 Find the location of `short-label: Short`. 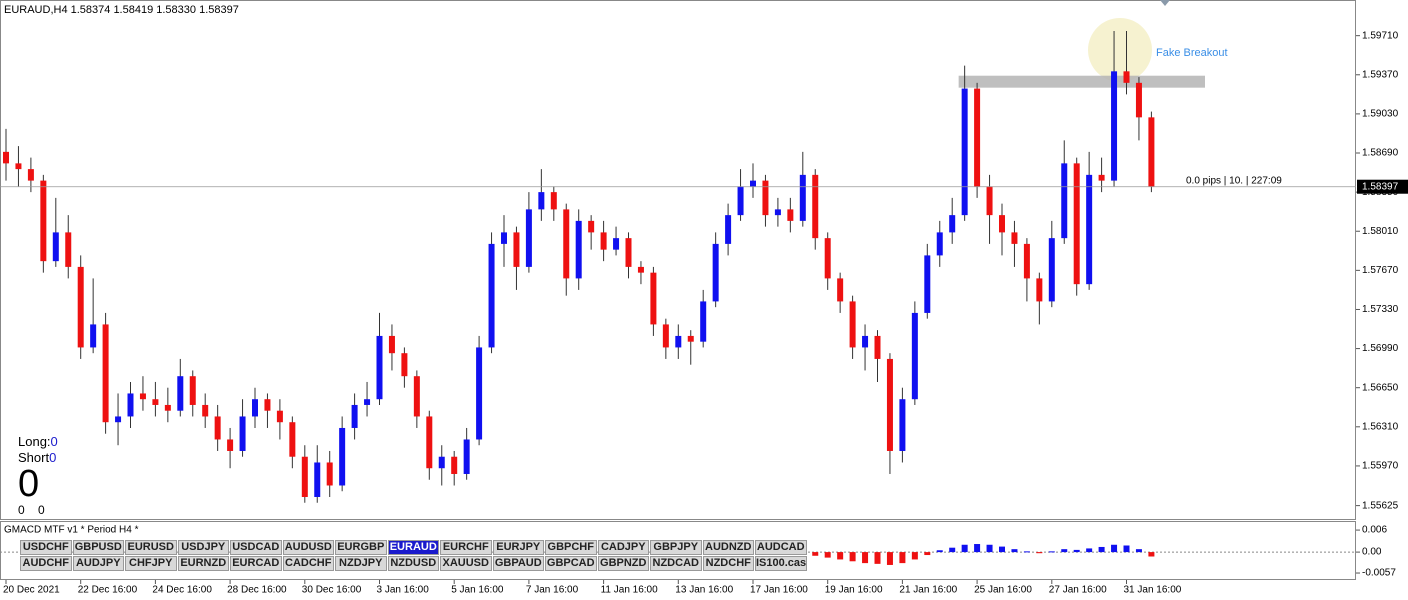

short-label: Short is located at coordinates (34, 457).